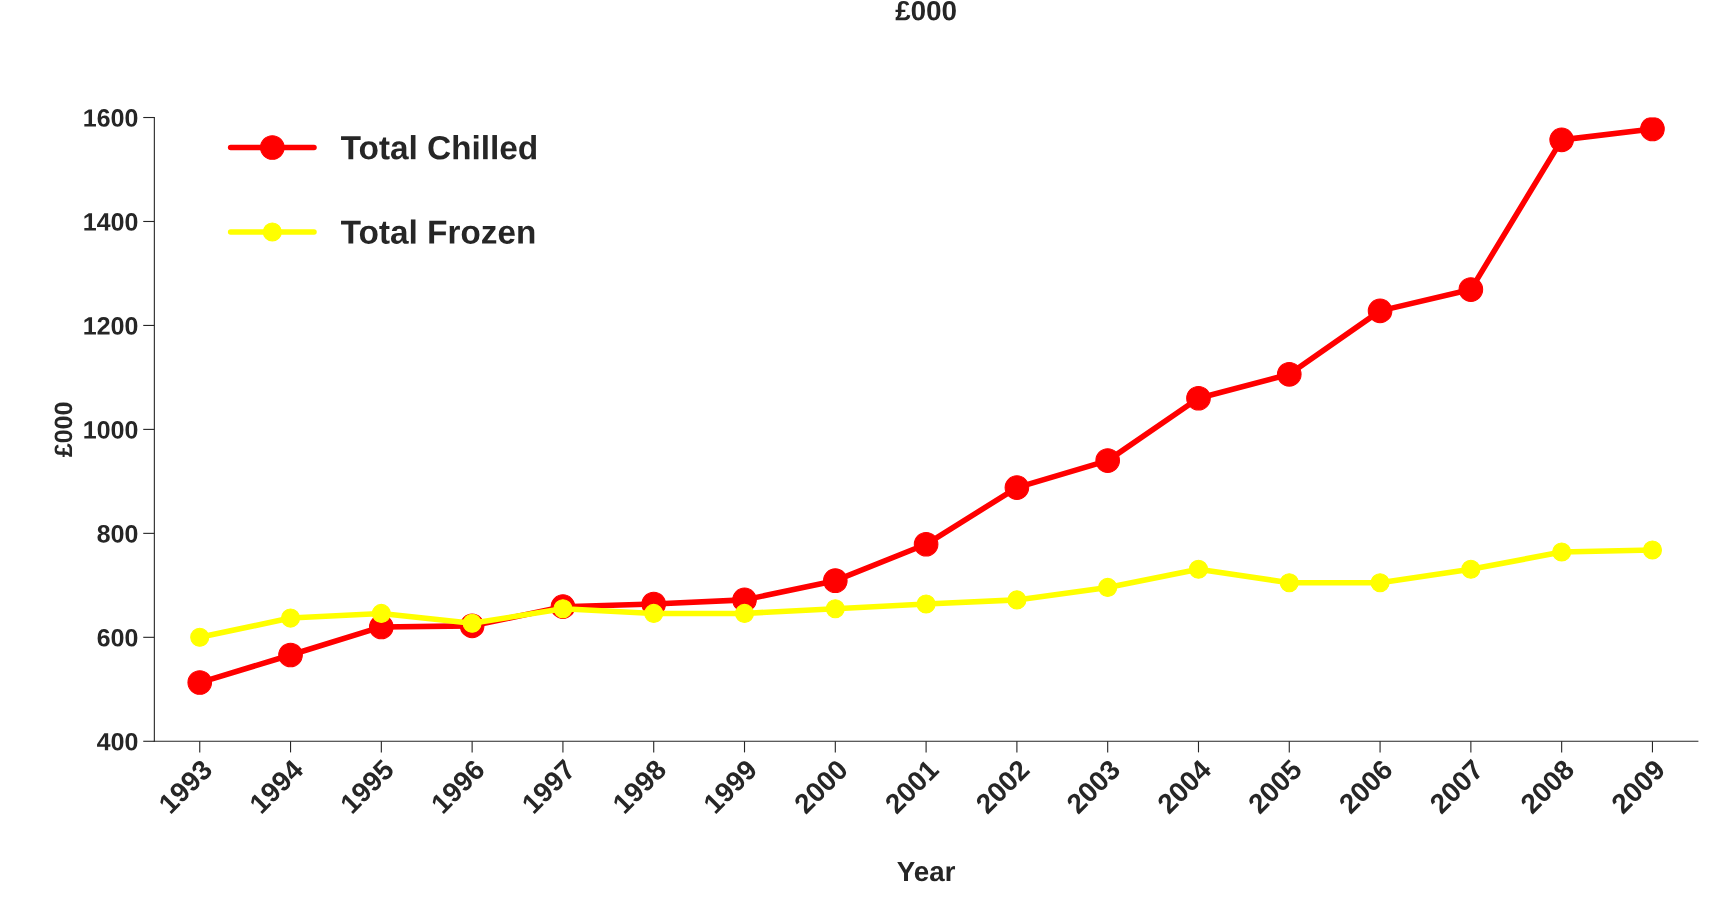 This screenshot has height=904, width=1715. Describe the element at coordinates (111, 118) in the screenshot. I see `y-tick-label: 1600` at that location.